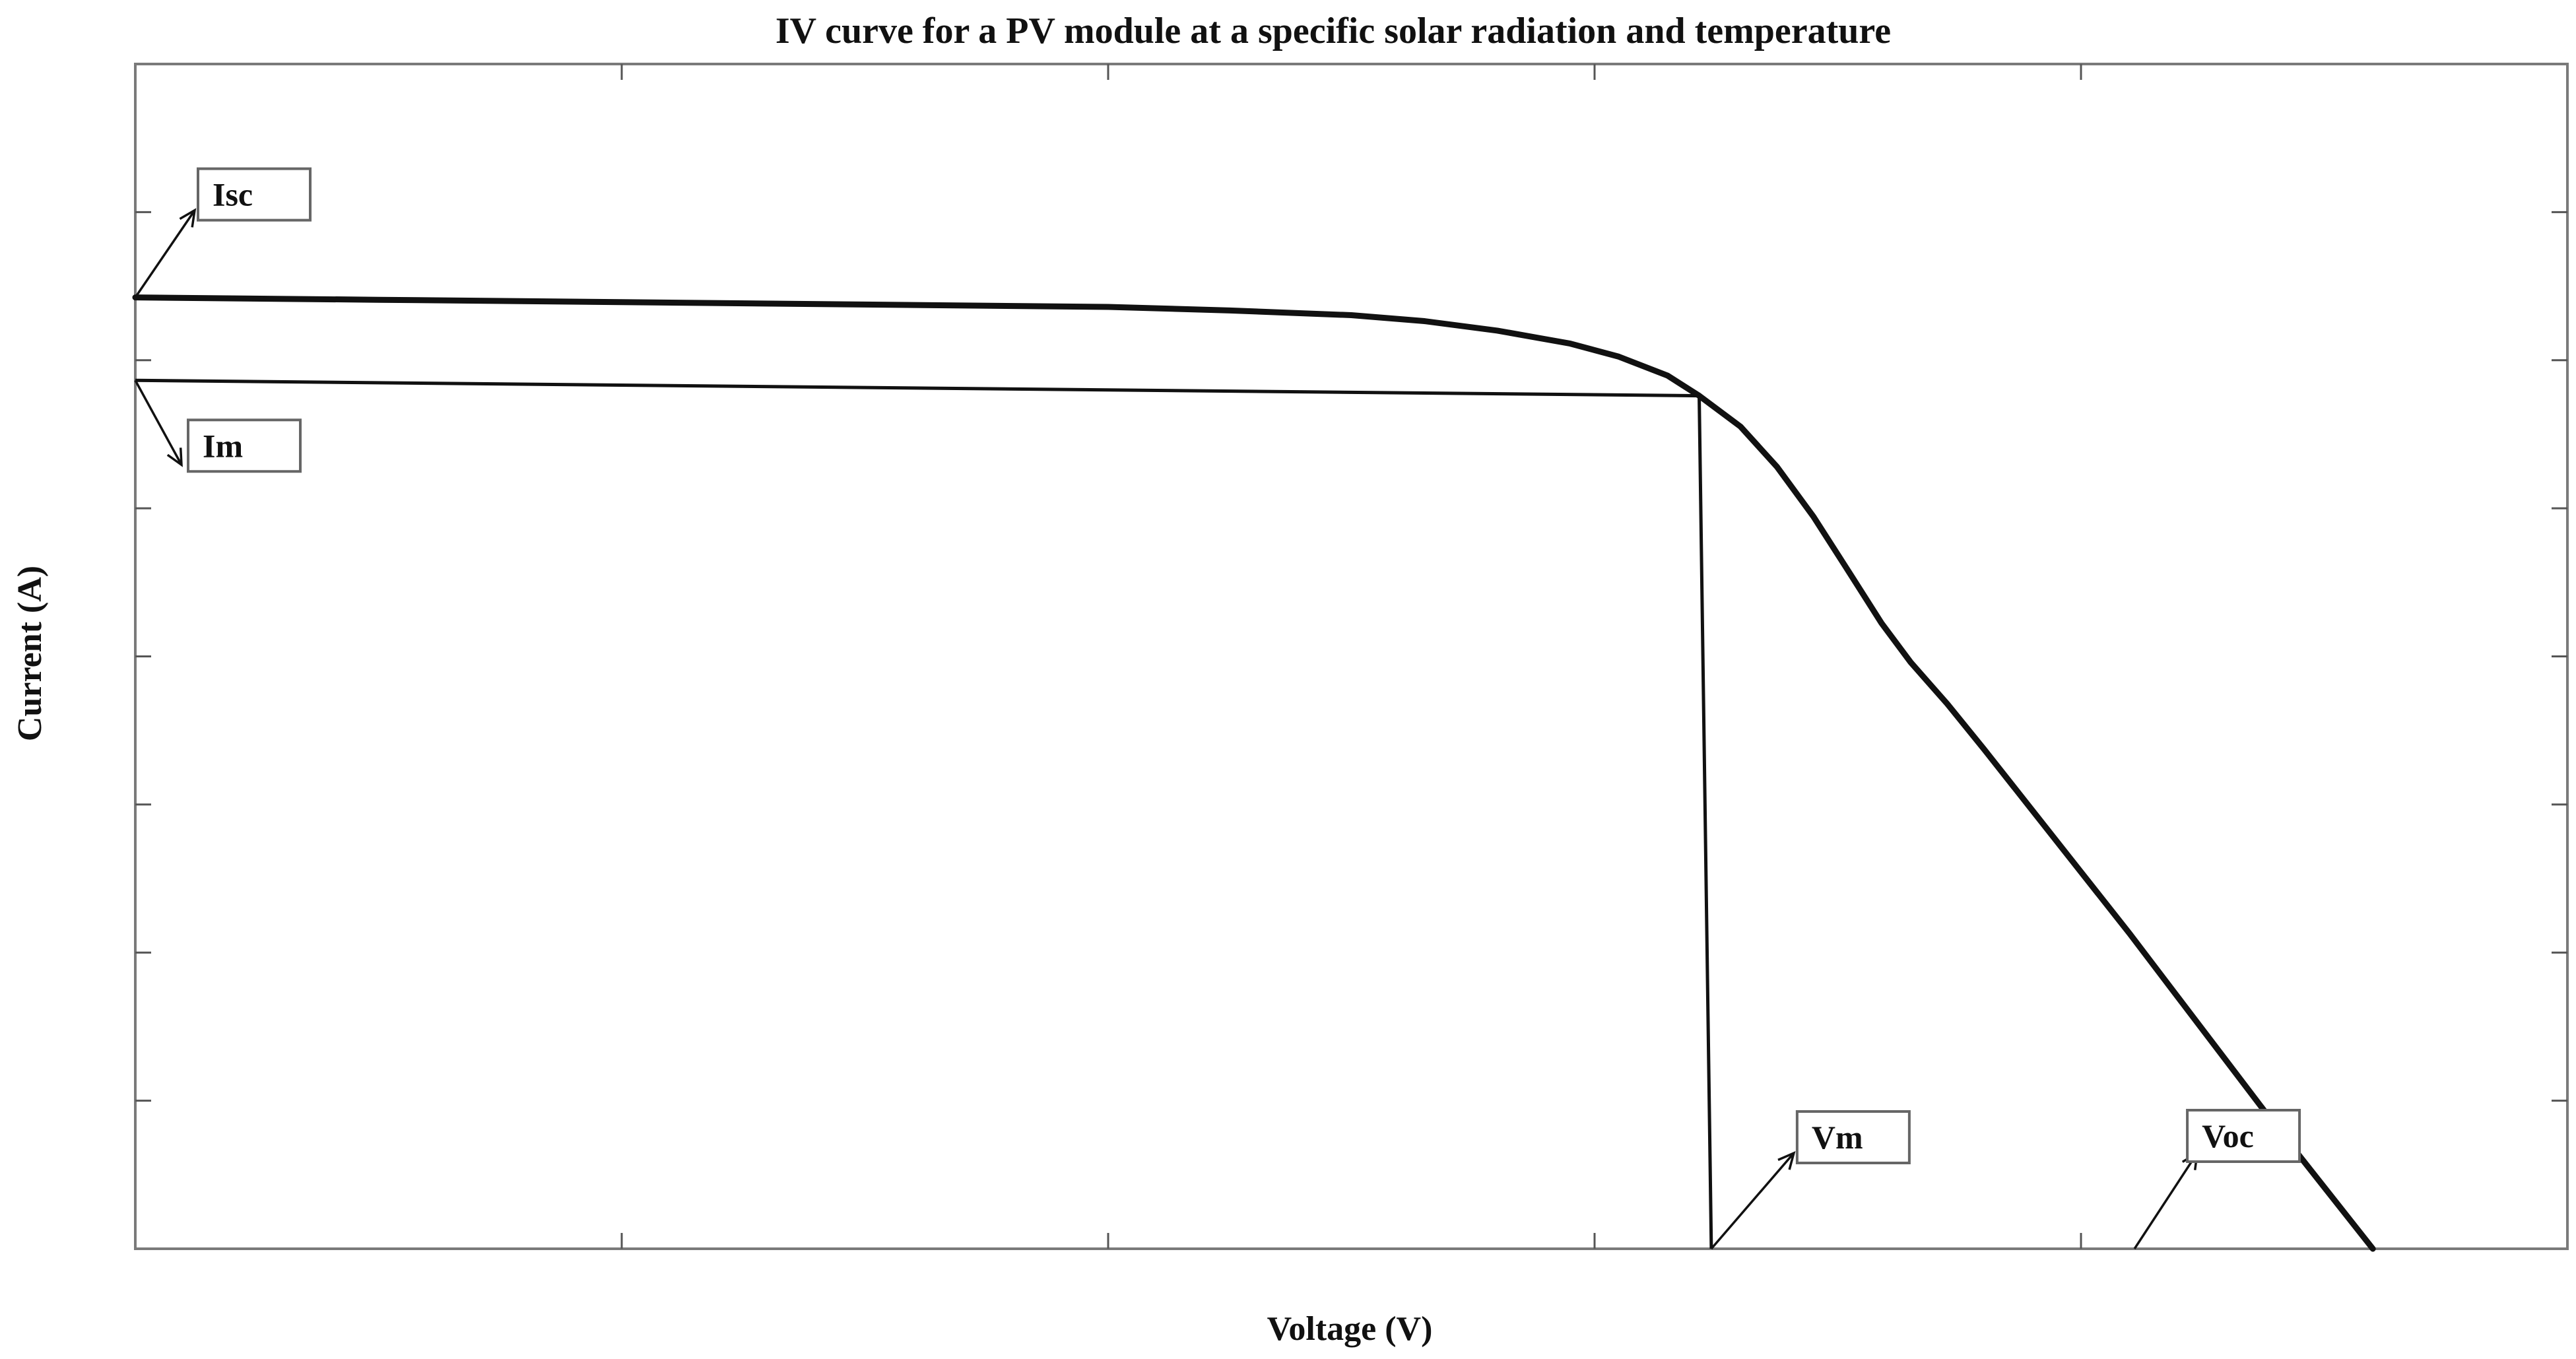  I want to click on annotation-vm: Vm, so click(1810, 1180).